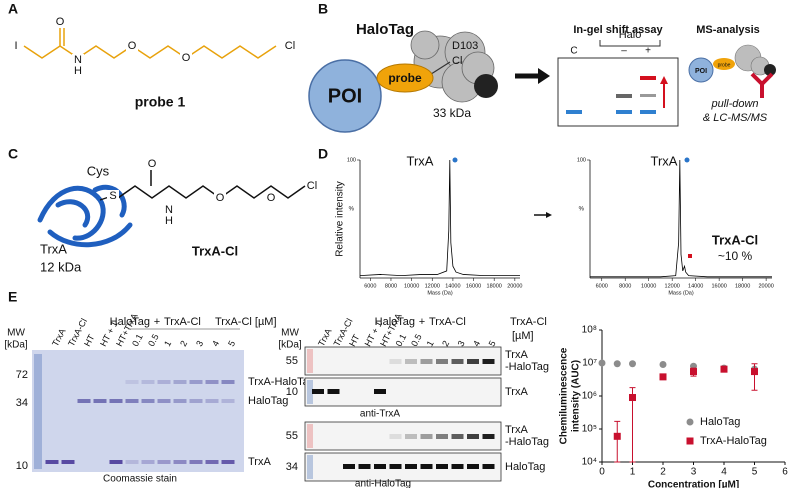  I want to click on legend-marker, so click(690, 422).